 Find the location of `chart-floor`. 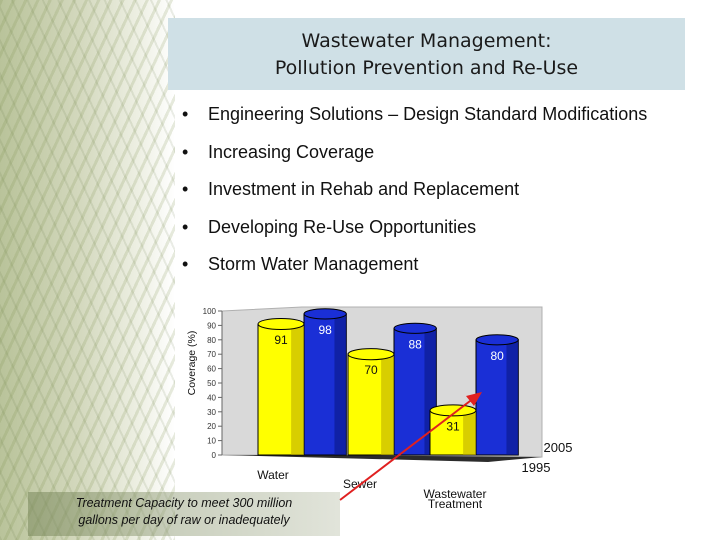

chart-floor is located at coordinates (382, 458).